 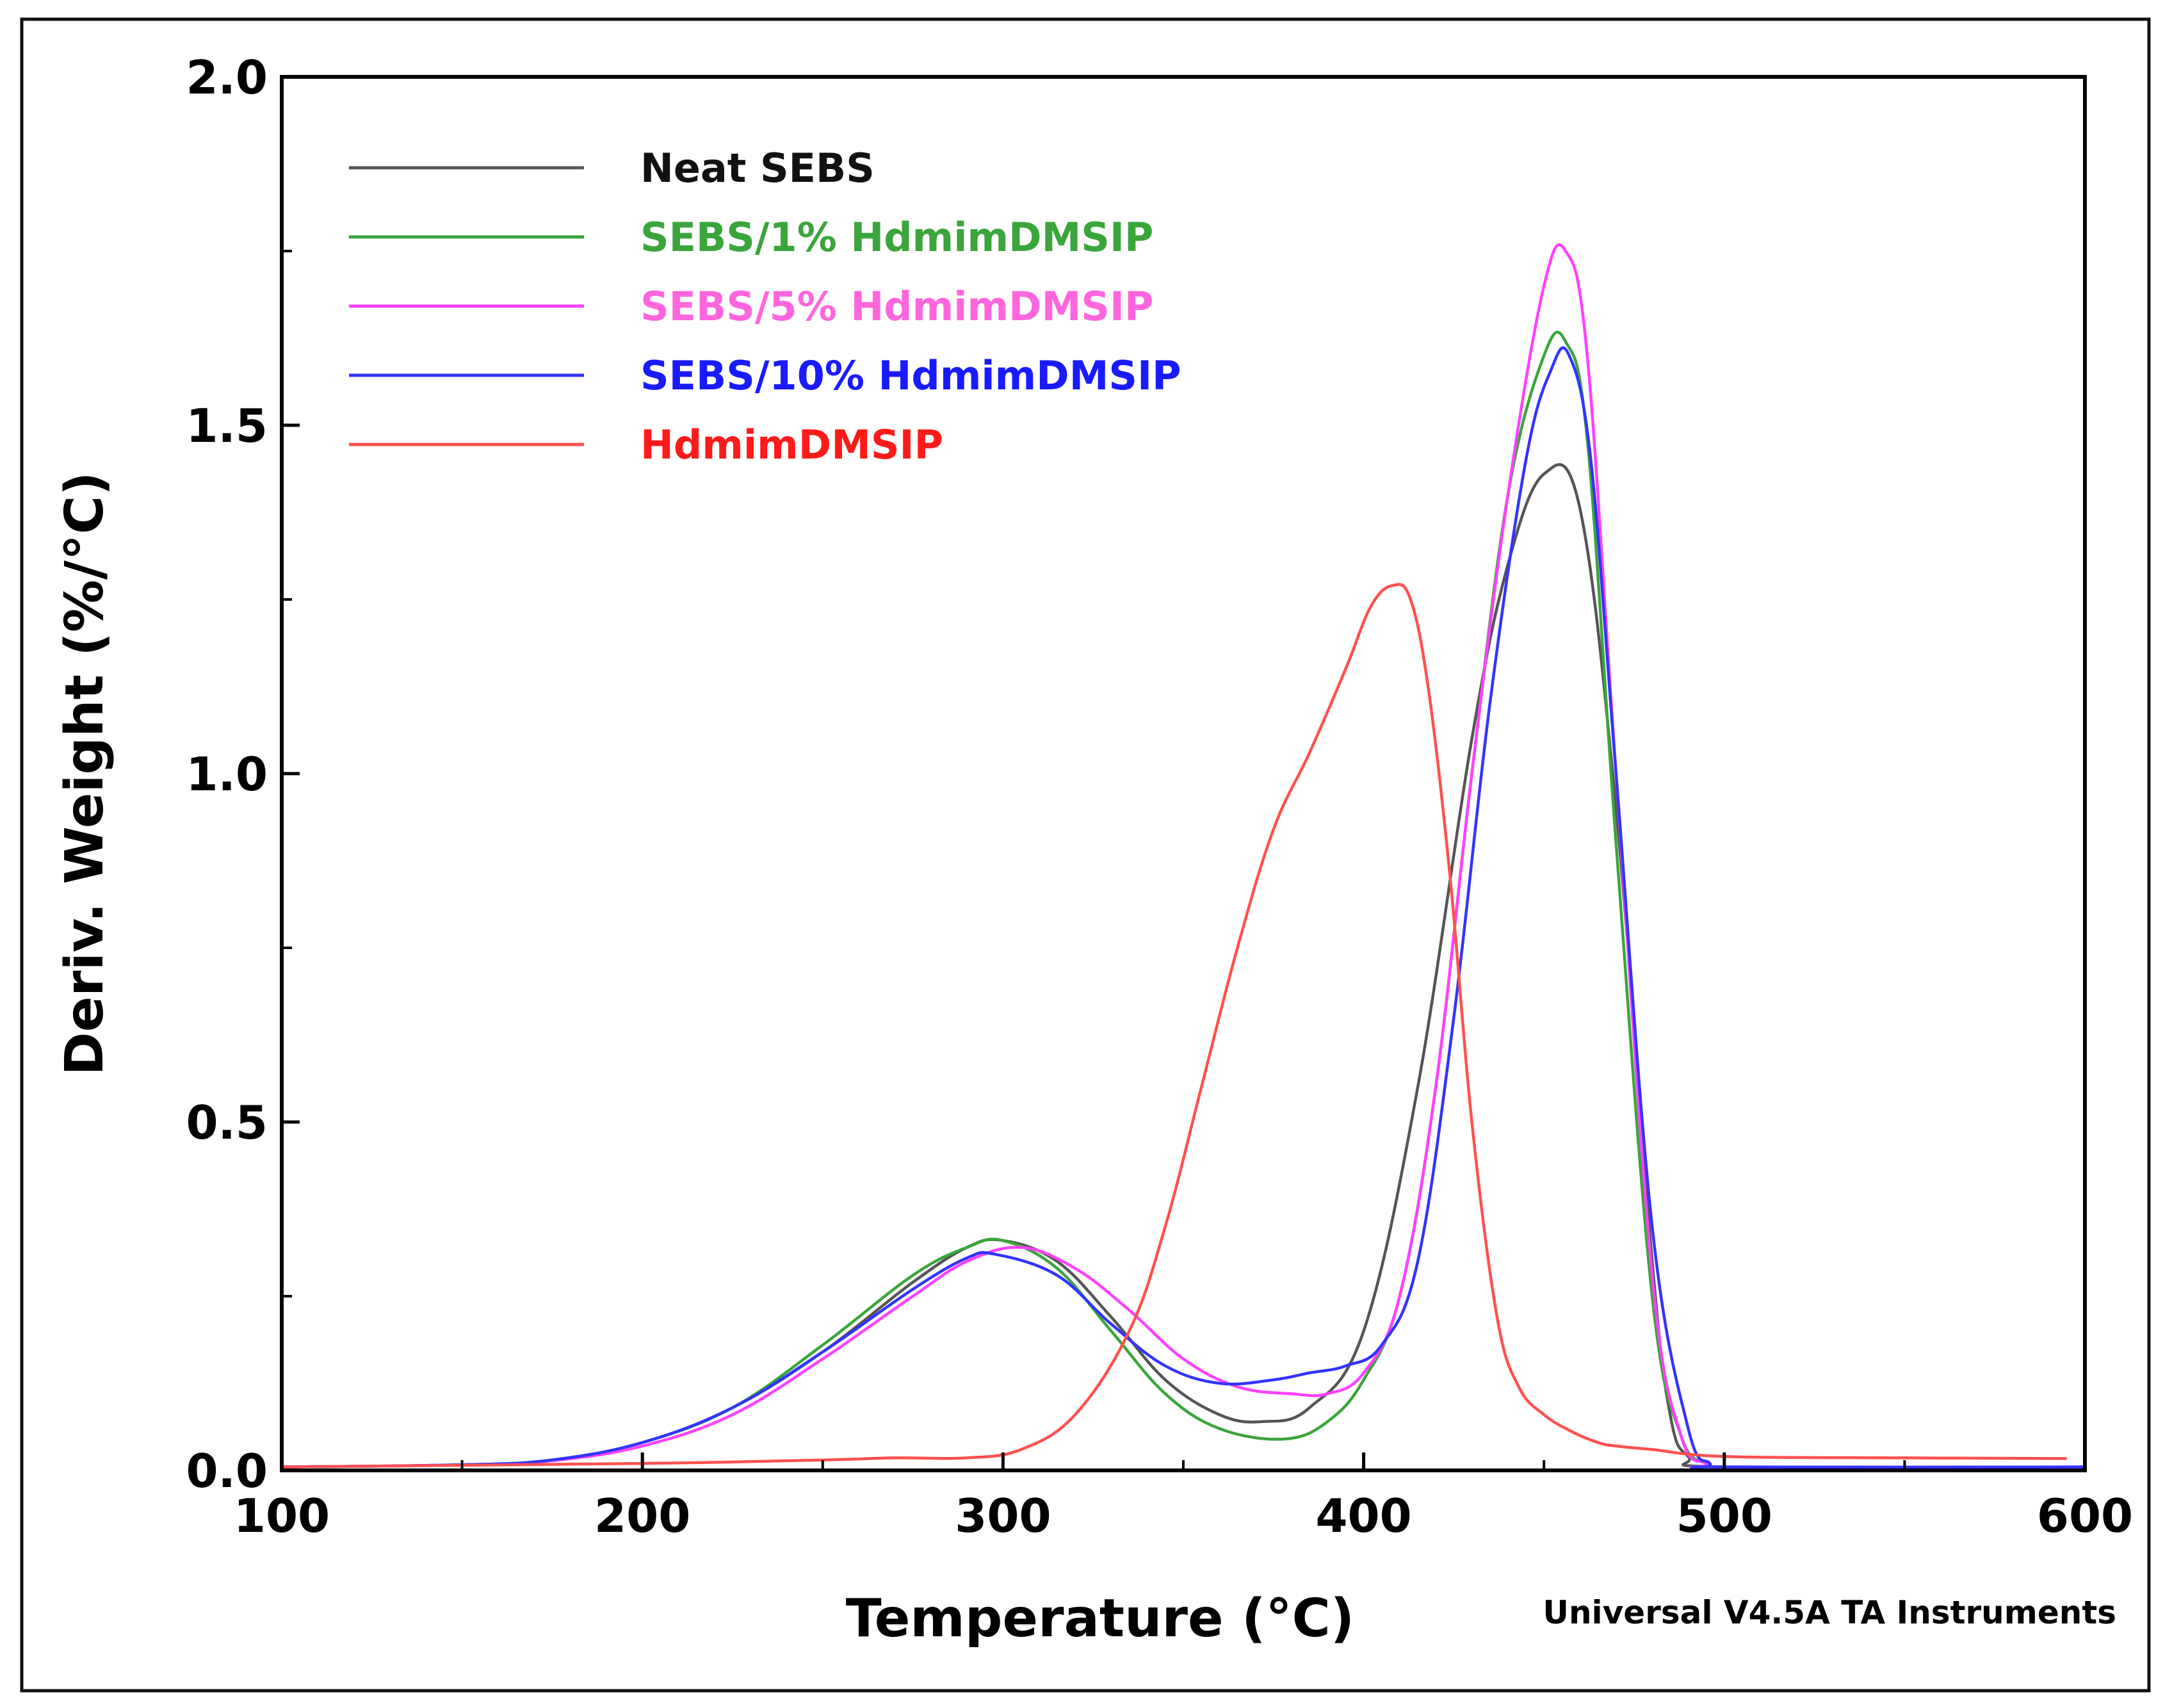 What do you see at coordinates (642, 1516) in the screenshot?
I see `x-tick-label: 200` at bounding box center [642, 1516].